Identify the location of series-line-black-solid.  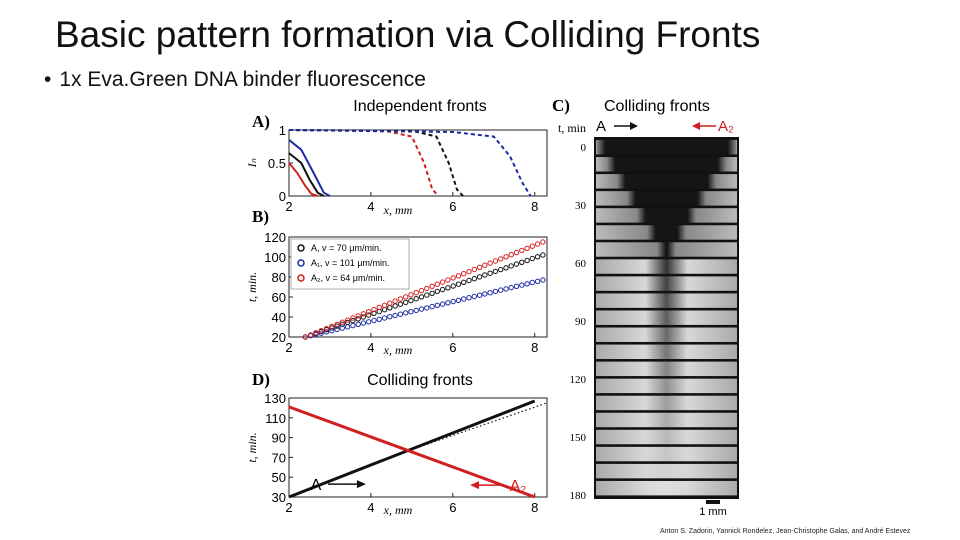
(306, 174).